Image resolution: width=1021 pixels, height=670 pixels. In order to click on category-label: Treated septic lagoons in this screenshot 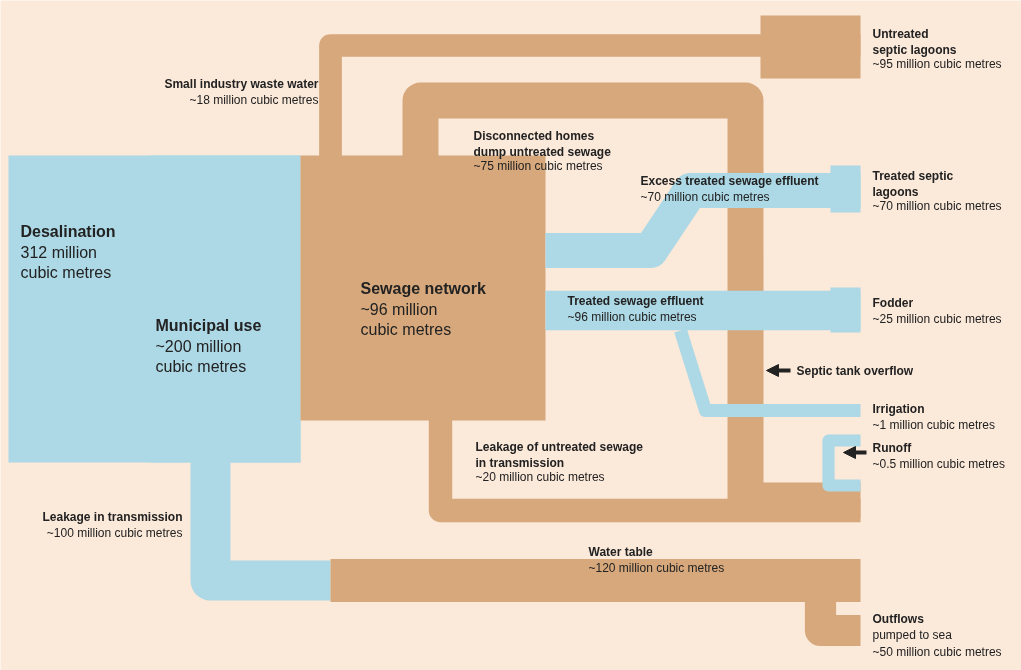, I will do `click(913, 184)`.